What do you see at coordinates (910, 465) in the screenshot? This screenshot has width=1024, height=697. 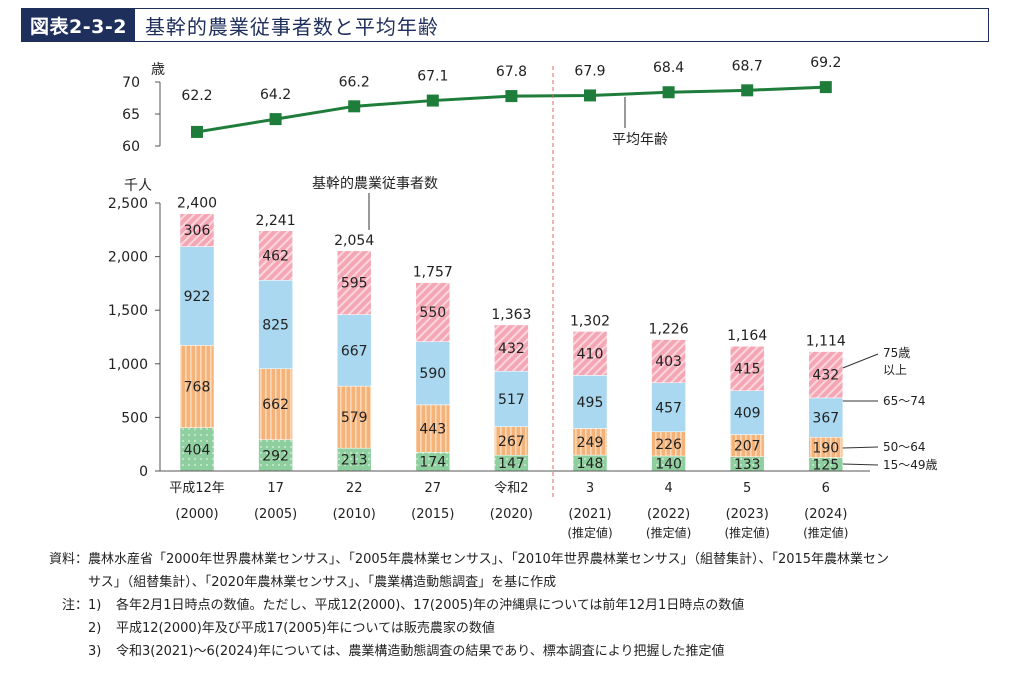 I see `legend-label-15-49: 15〜49歳` at bounding box center [910, 465].